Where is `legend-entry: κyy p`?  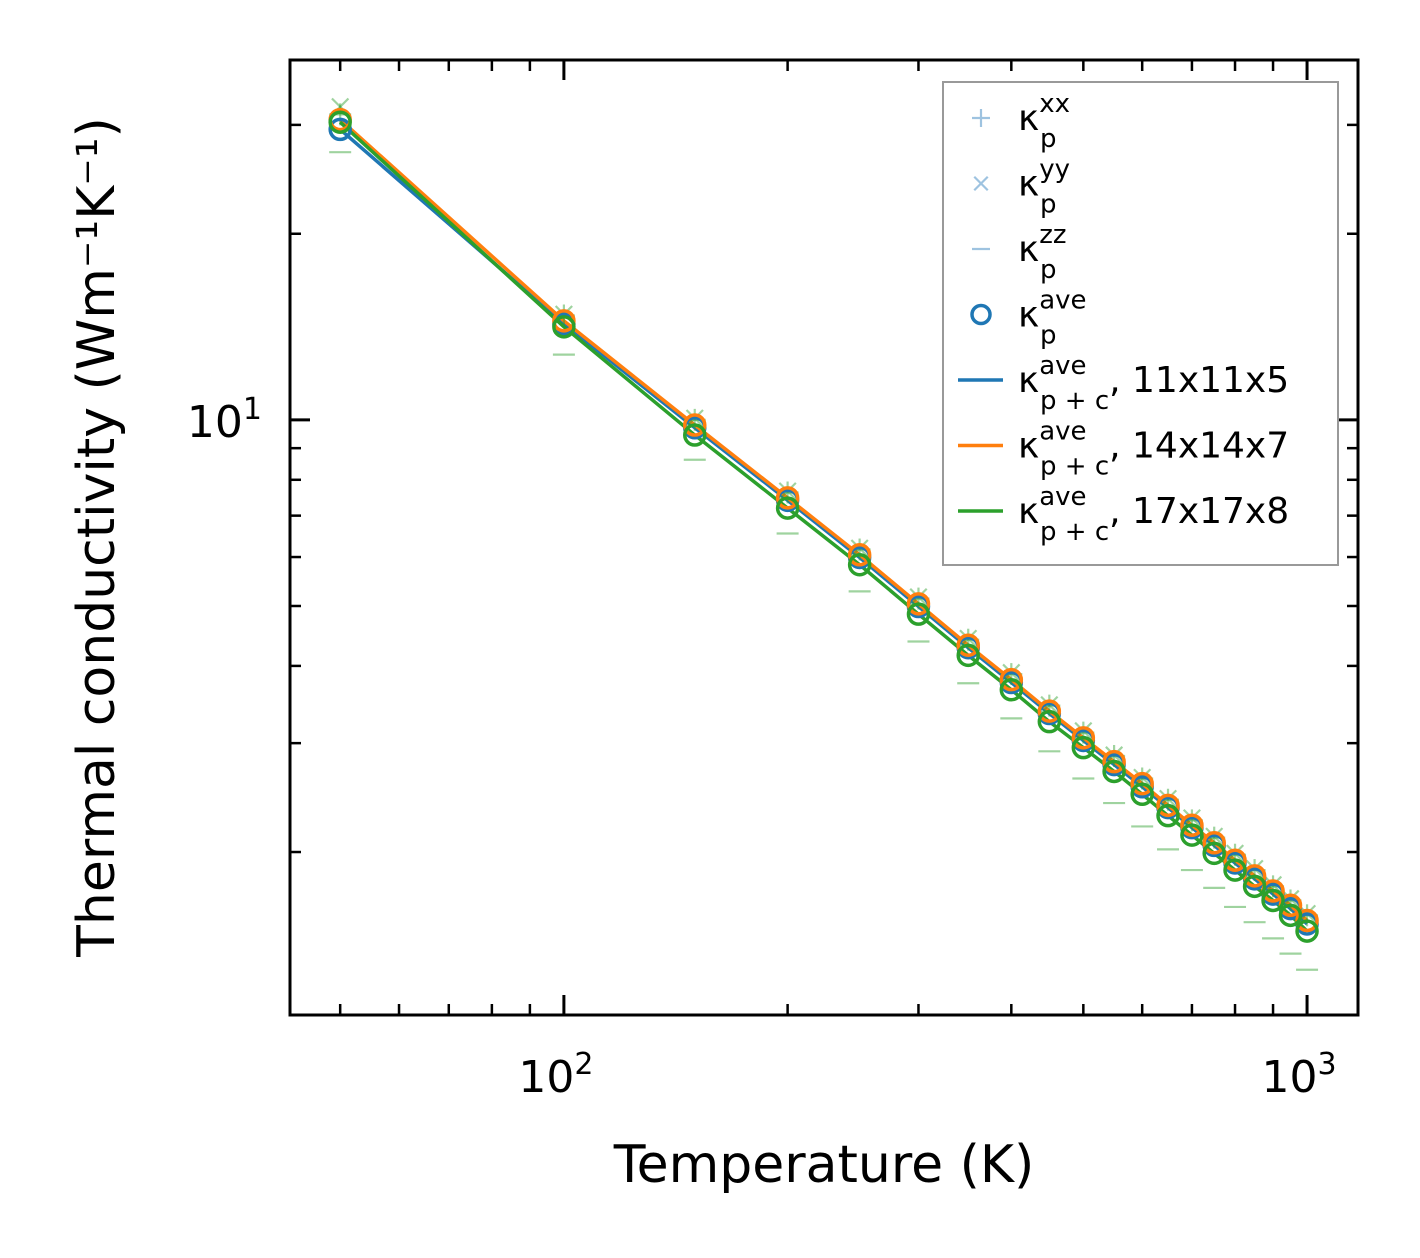
legend-entry: κyy p is located at coordinates (1021, 187).